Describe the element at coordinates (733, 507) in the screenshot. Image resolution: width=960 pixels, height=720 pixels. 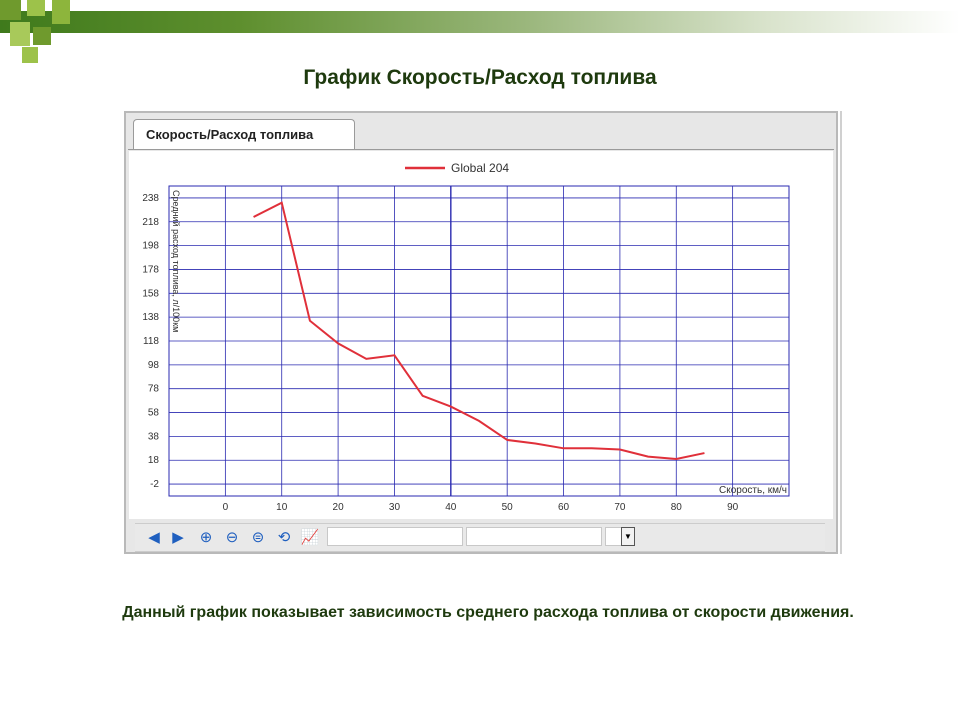
I see `x-tick-label: 90` at that location.